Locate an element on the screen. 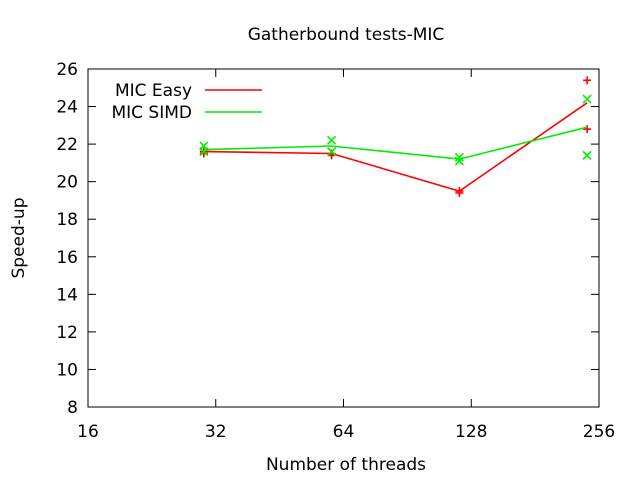 This screenshot has width=640, height=480. y-tick-label: 10 is located at coordinates (67, 370).